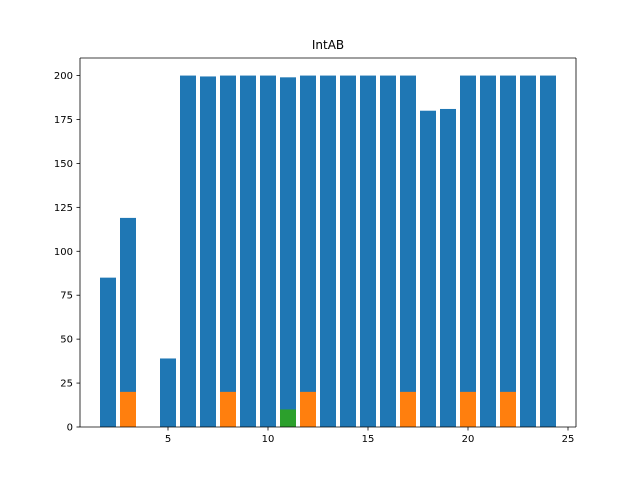 Image resolution: width=640 pixels, height=480 pixels. Describe the element at coordinates (288, 418) in the screenshot. I see `bar-series3-x11` at that location.